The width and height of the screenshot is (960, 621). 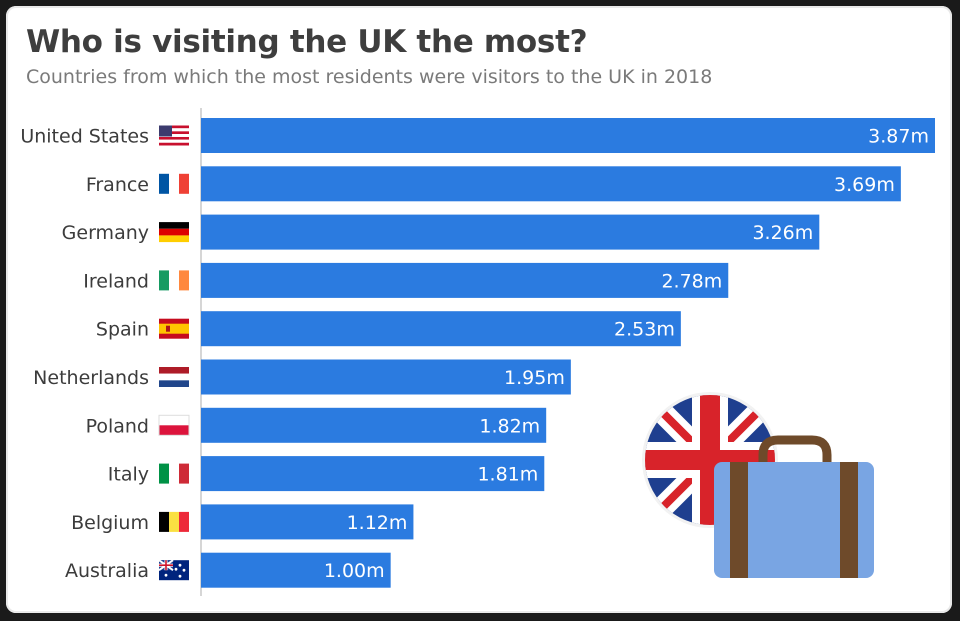 I want to click on bar-germany, so click(x=510, y=232).